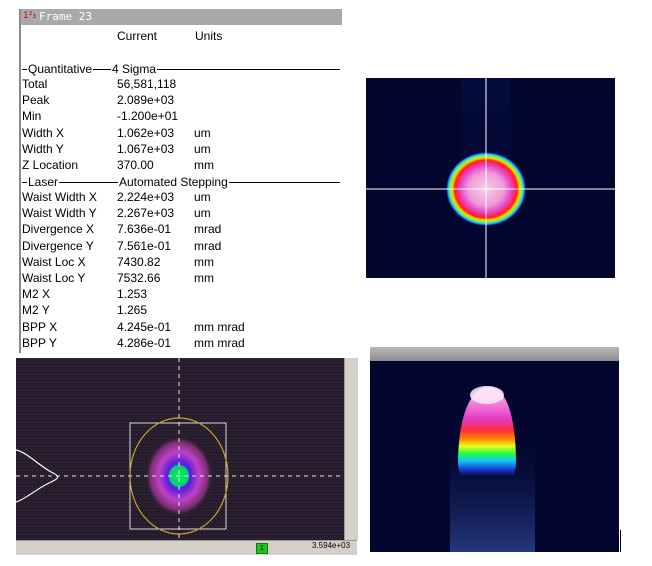 The width and height of the screenshot is (652, 566). I want to click on beam-3d-panel, so click(494, 449).